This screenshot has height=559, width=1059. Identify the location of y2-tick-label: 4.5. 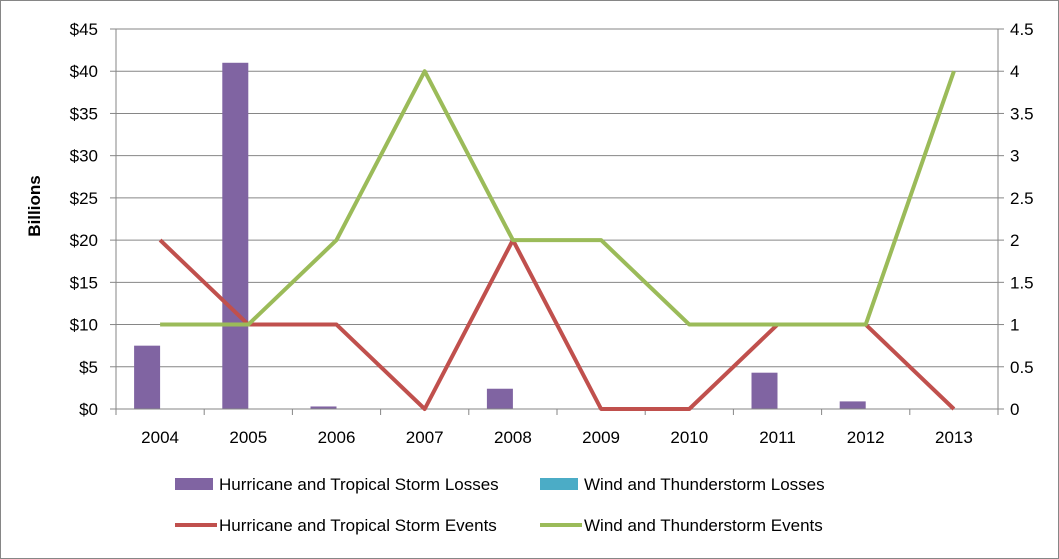
(1022, 29).